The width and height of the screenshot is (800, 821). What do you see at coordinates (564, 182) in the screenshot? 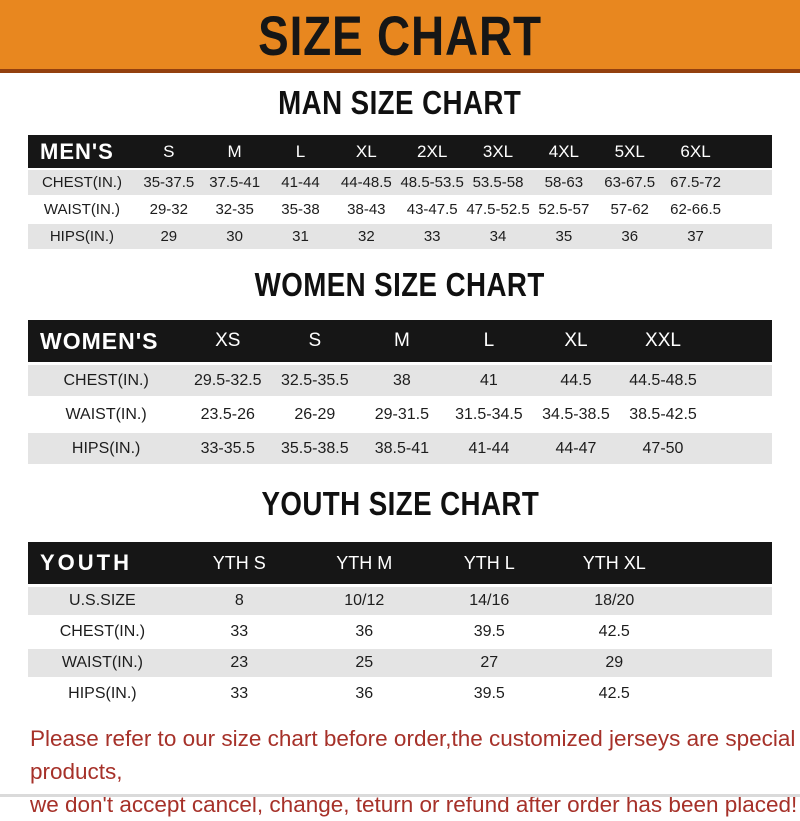
I see `size-cell: 58-63` at bounding box center [564, 182].